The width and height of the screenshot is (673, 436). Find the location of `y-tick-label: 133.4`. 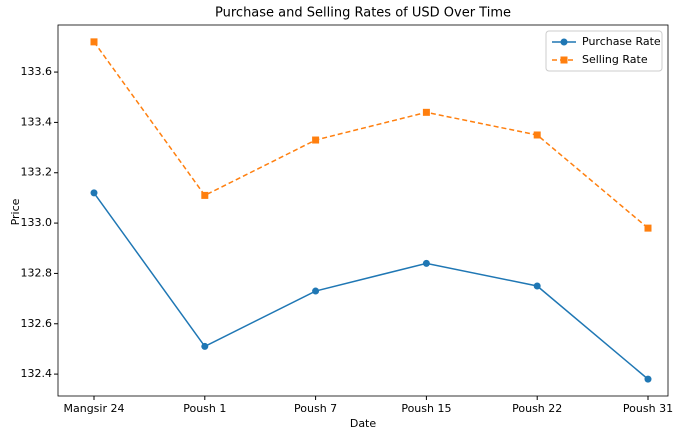

y-tick-label: 133.4 is located at coordinates (37, 121).